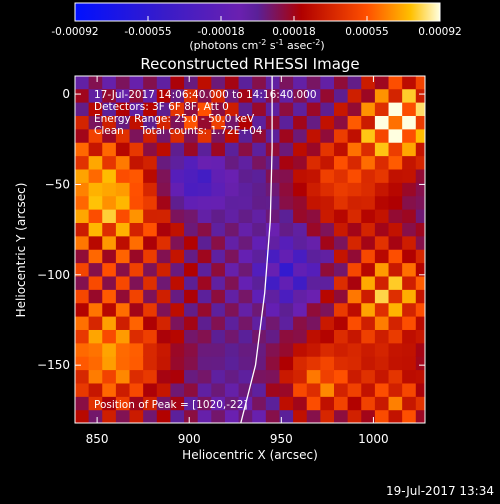 The height and width of the screenshot is (504, 500). Describe the element at coordinates (293, 32) in the screenshot. I see `colorbar-tick-label: 0.00018` at that location.